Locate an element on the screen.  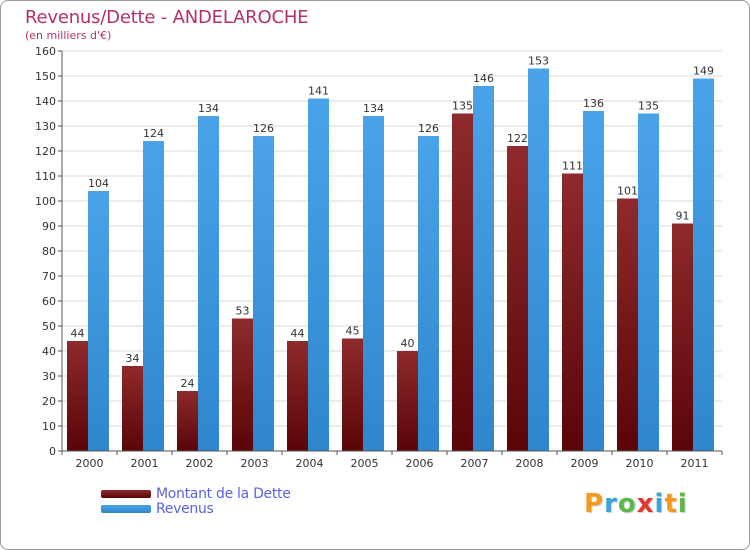
logo-letter: r is located at coordinates (611, 504).